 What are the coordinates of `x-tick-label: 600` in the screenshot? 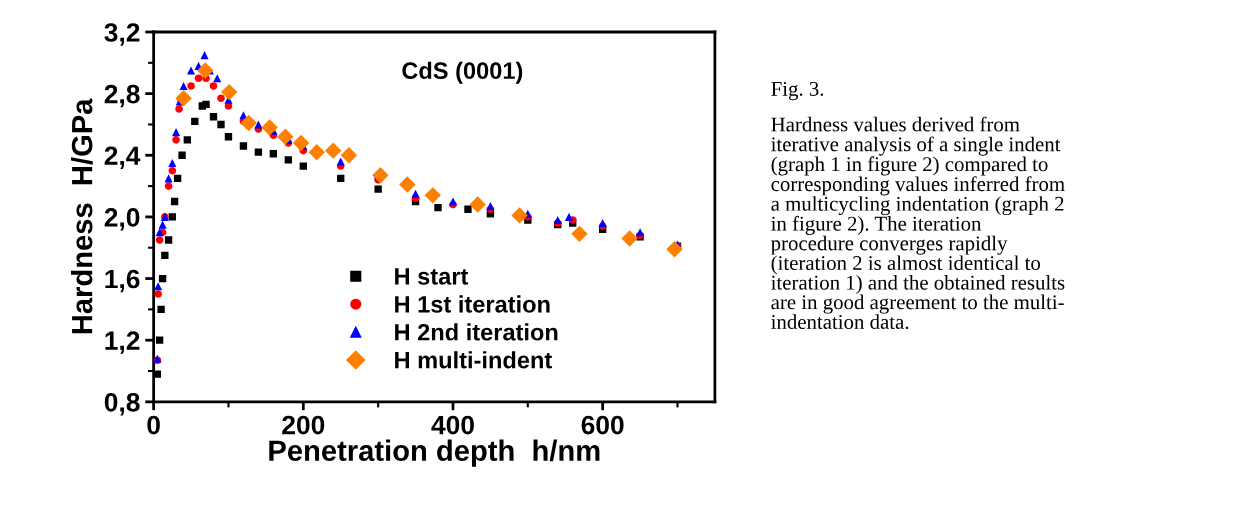 It's located at (602, 425).